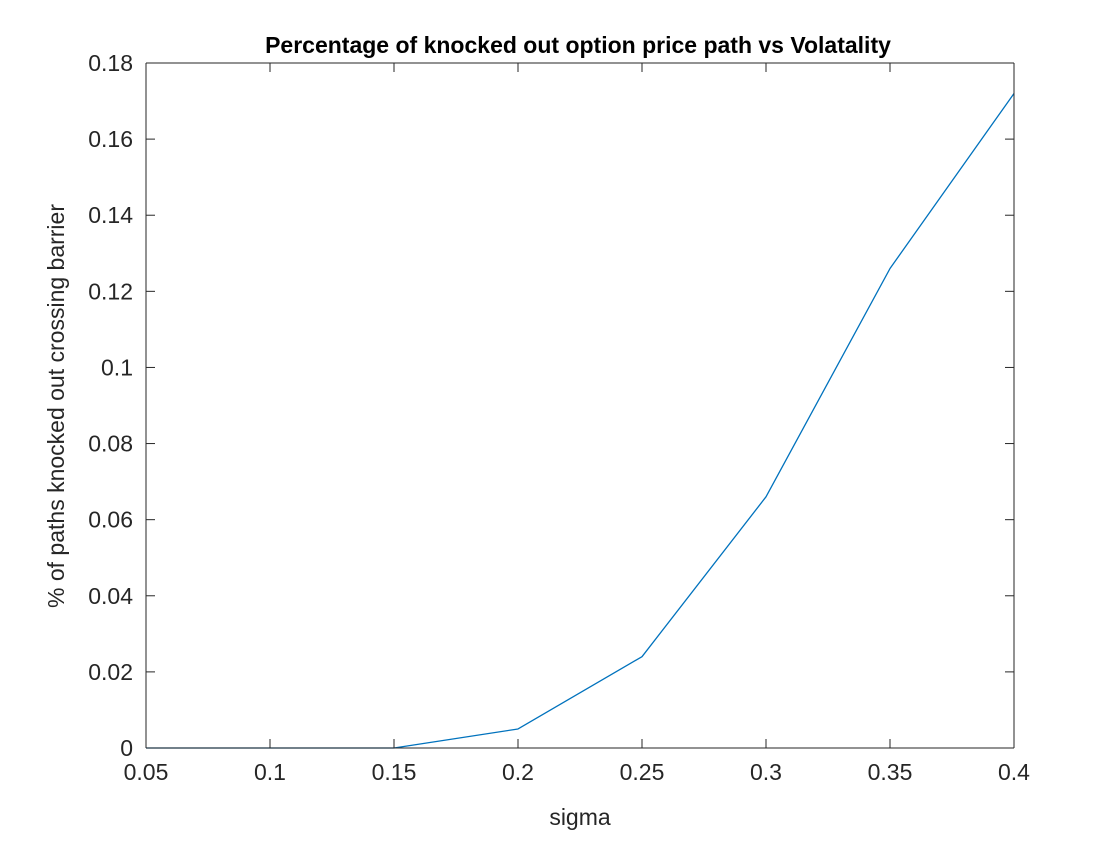  Describe the element at coordinates (394, 772) in the screenshot. I see `x-tick-label: 0.15` at that location.